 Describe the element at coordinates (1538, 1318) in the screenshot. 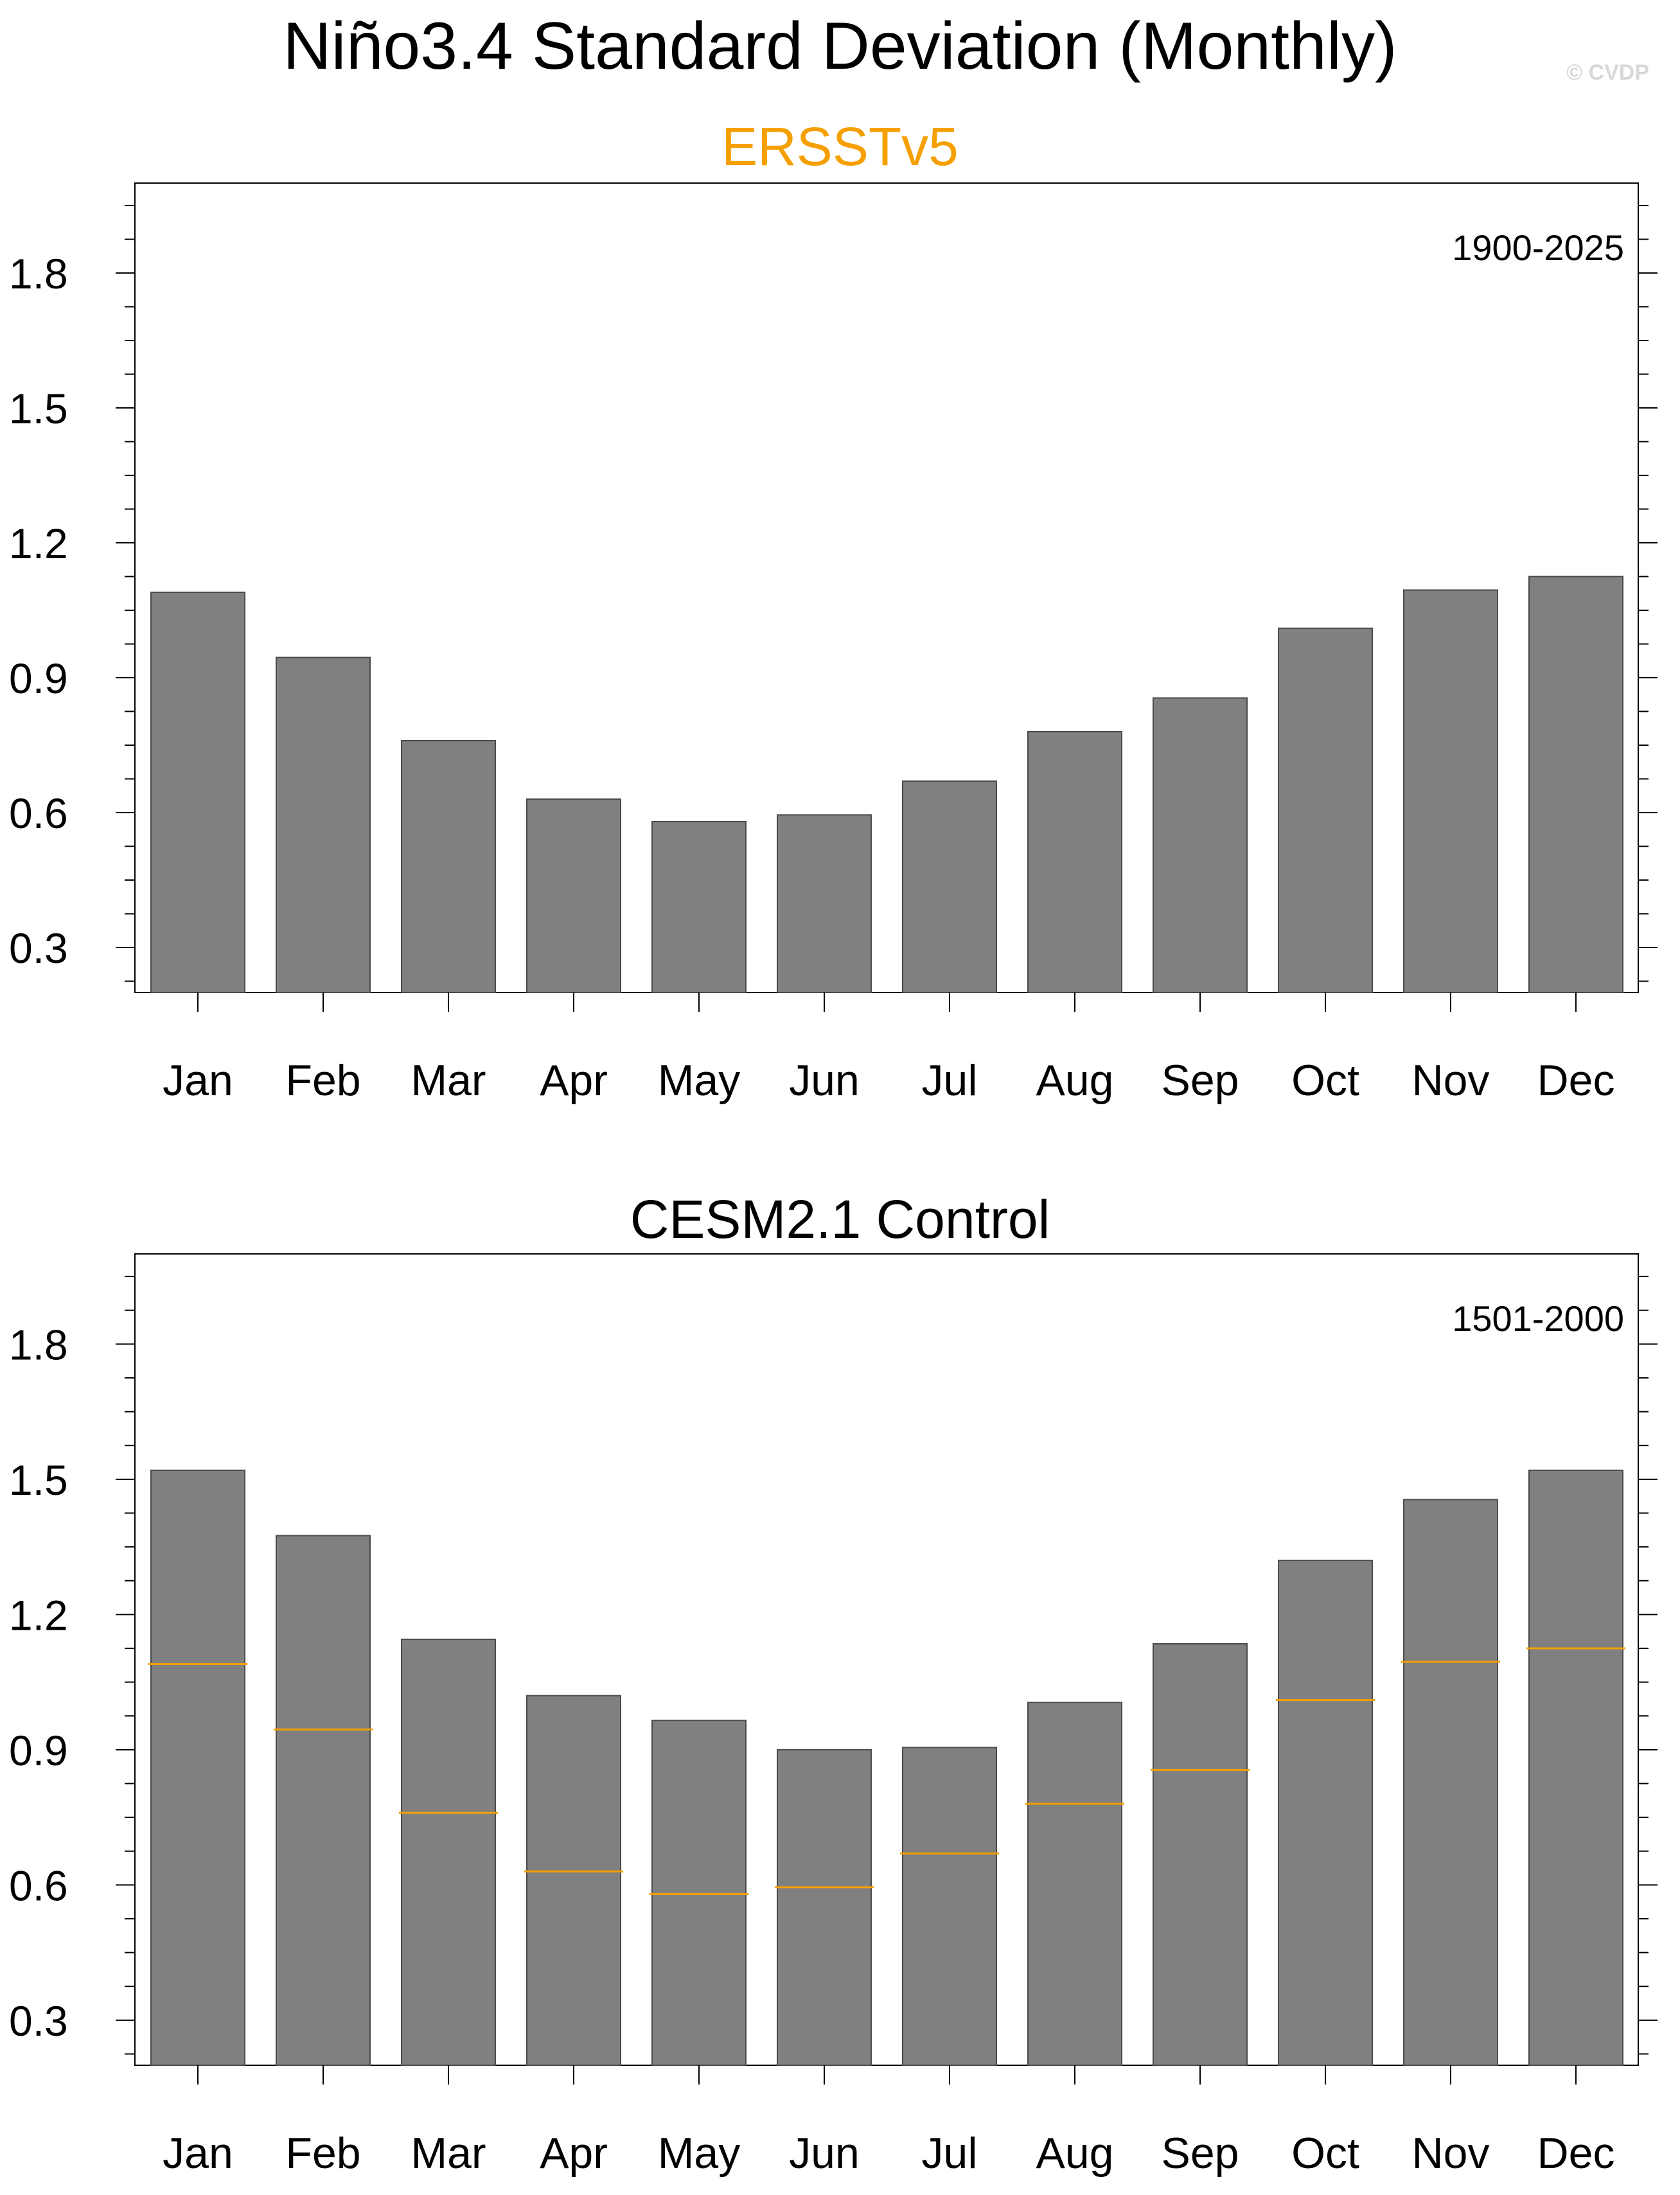

I see `period-label: 1501-2000` at that location.